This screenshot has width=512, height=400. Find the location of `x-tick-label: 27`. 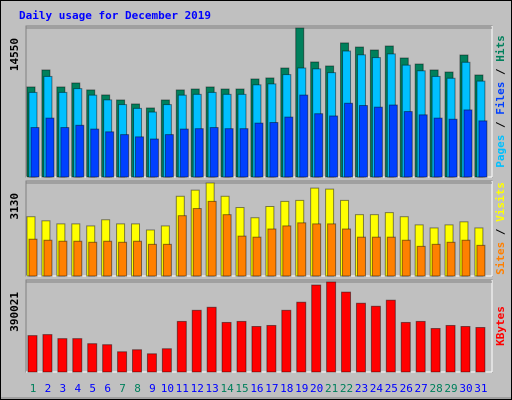

x-tick-label: 27 is located at coordinates (421, 388).